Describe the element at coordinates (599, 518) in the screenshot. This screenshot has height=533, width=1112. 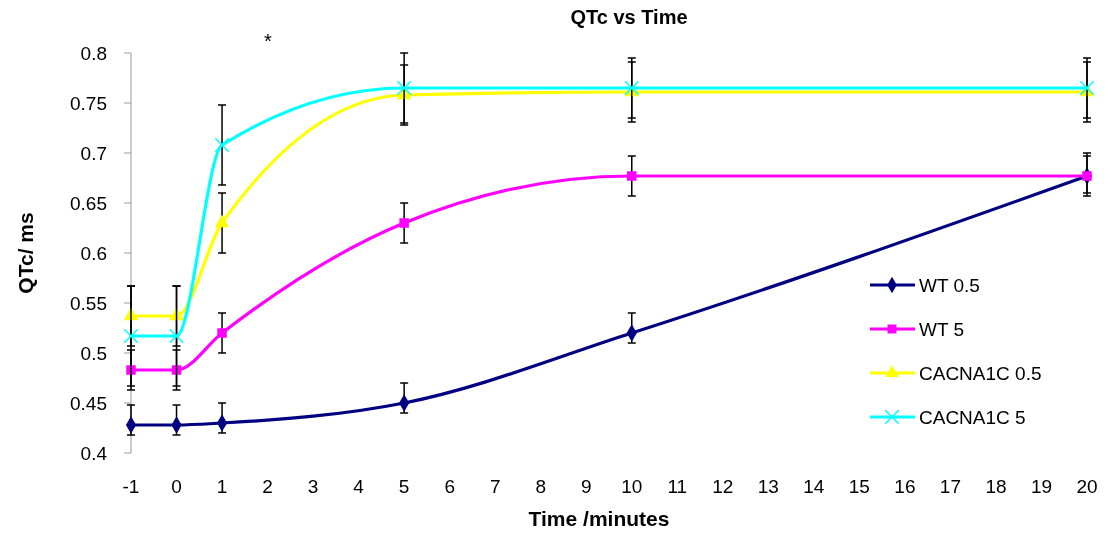
I see `x-axis-title: Time /minutes` at that location.